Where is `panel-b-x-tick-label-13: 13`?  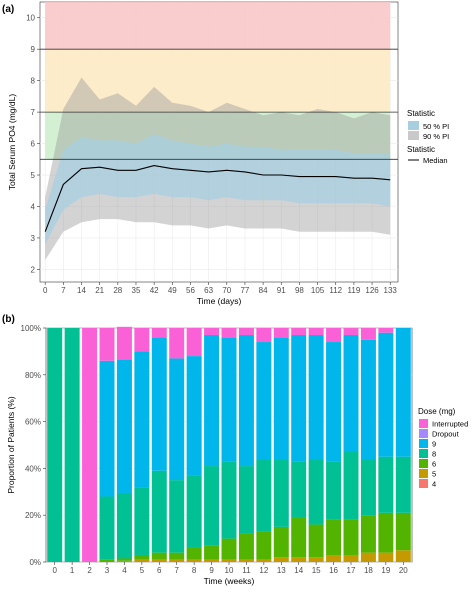 panel-b-x-tick-label-13: 13 is located at coordinates (281, 570).